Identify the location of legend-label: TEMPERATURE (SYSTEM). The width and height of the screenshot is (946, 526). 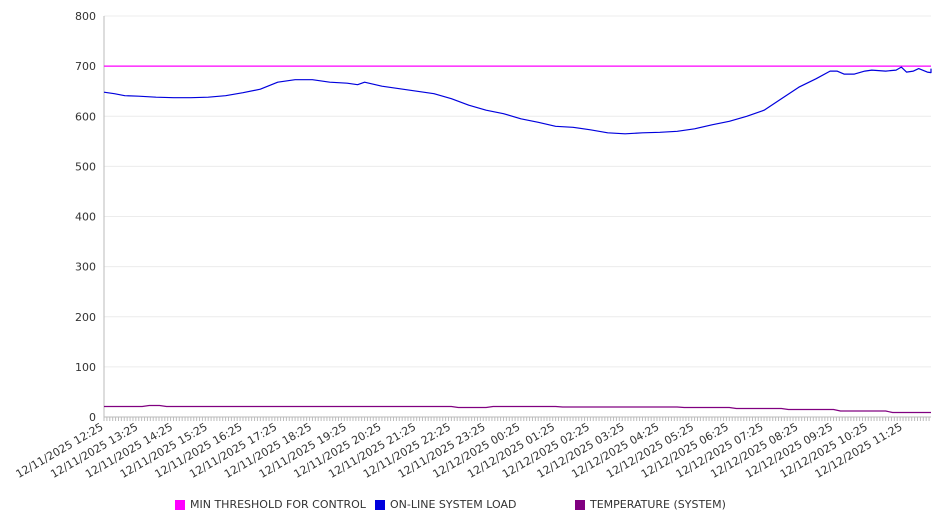
(658, 504).